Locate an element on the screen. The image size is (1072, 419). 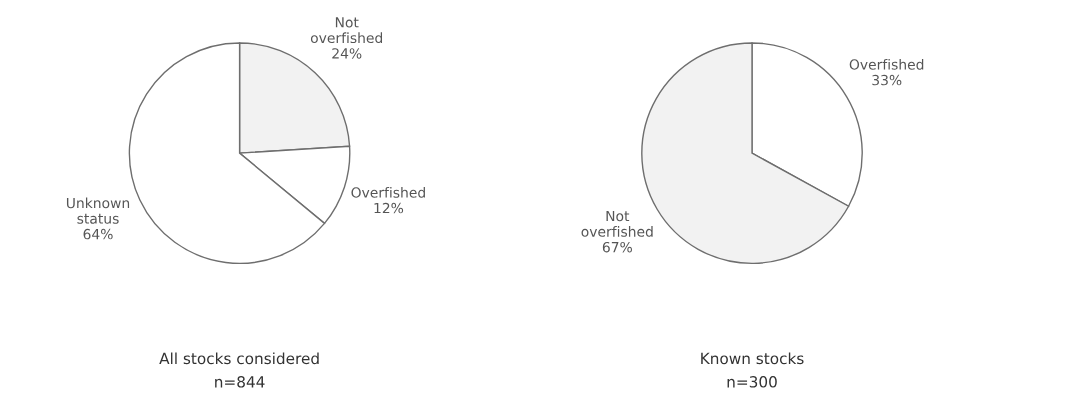
text: n=300 is located at coordinates (752, 382).